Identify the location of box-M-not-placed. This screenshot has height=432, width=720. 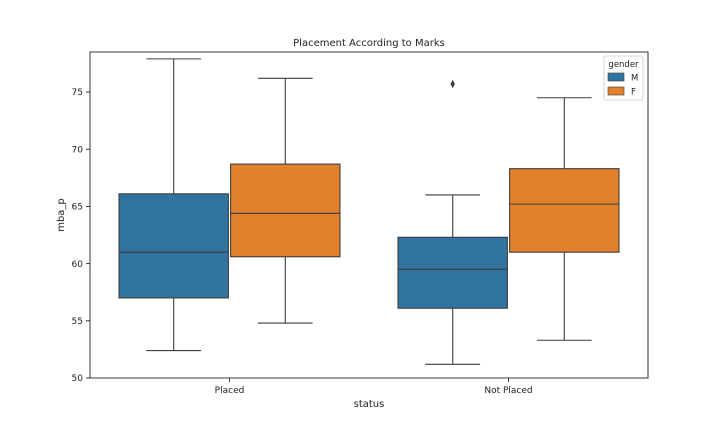
(452, 272).